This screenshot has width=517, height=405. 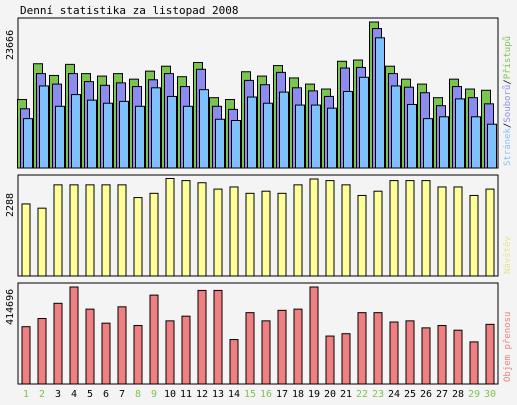 I want to click on bar-Stránek-3, so click(x=60, y=137).